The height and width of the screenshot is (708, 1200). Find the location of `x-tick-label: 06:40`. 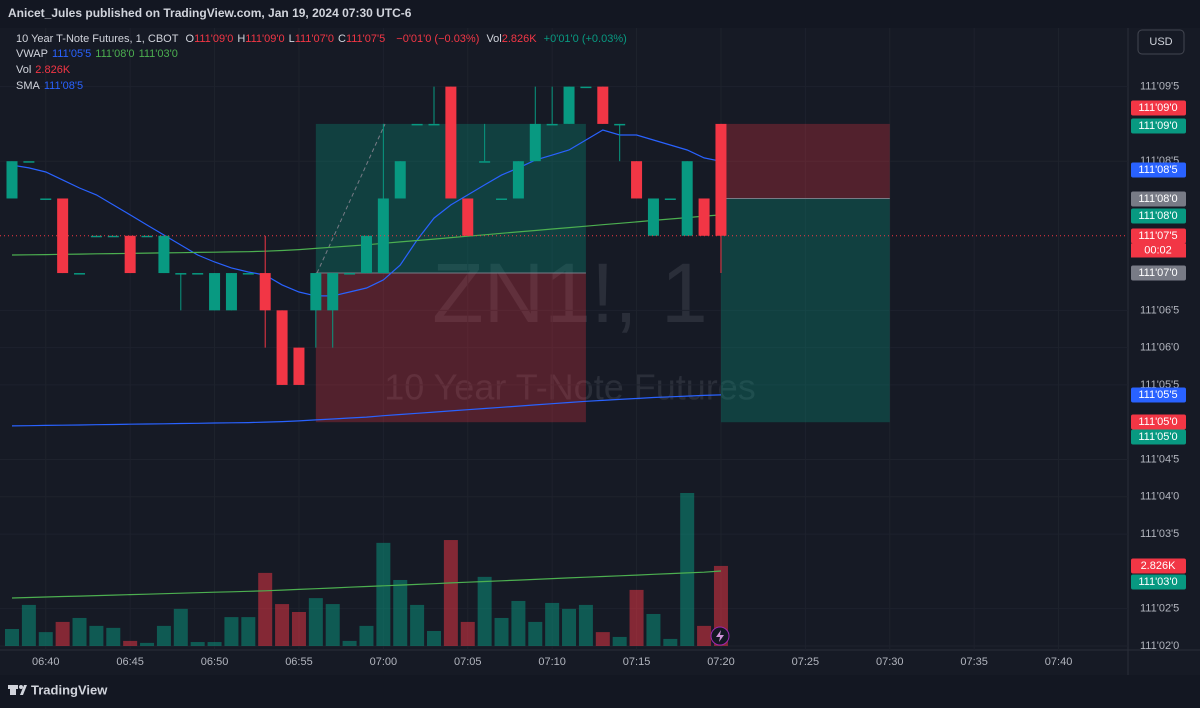

x-tick-label: 06:40 is located at coordinates (46, 662).